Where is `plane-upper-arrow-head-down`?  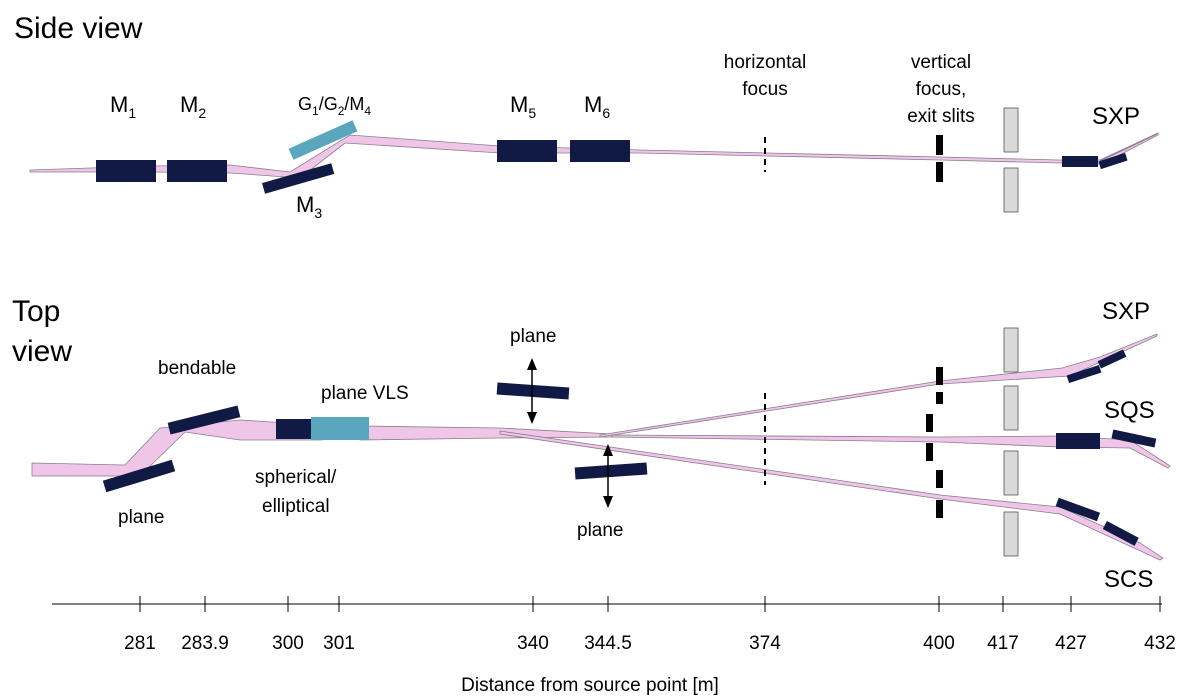
plane-upper-arrow-head-down is located at coordinates (532, 418).